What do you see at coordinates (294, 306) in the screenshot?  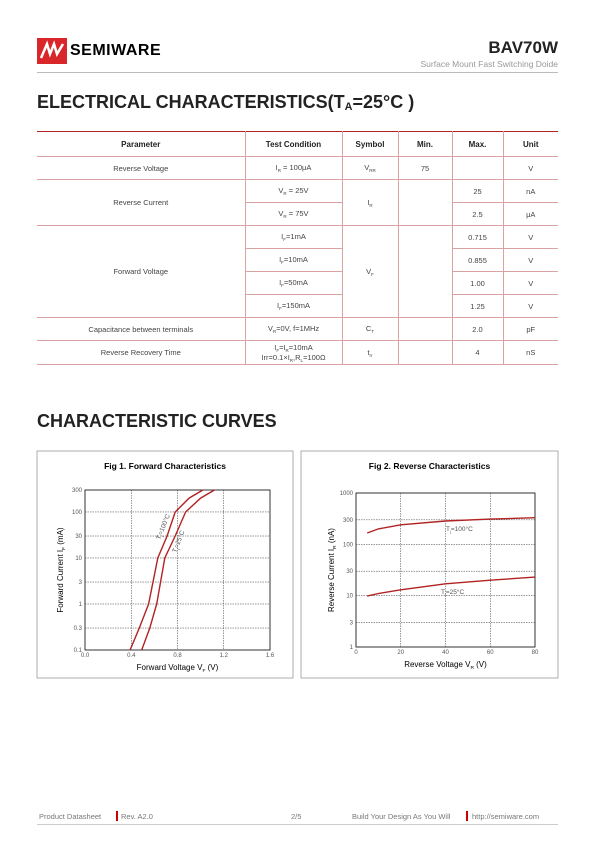 I see `condition-line: IF=150mA` at bounding box center [294, 306].